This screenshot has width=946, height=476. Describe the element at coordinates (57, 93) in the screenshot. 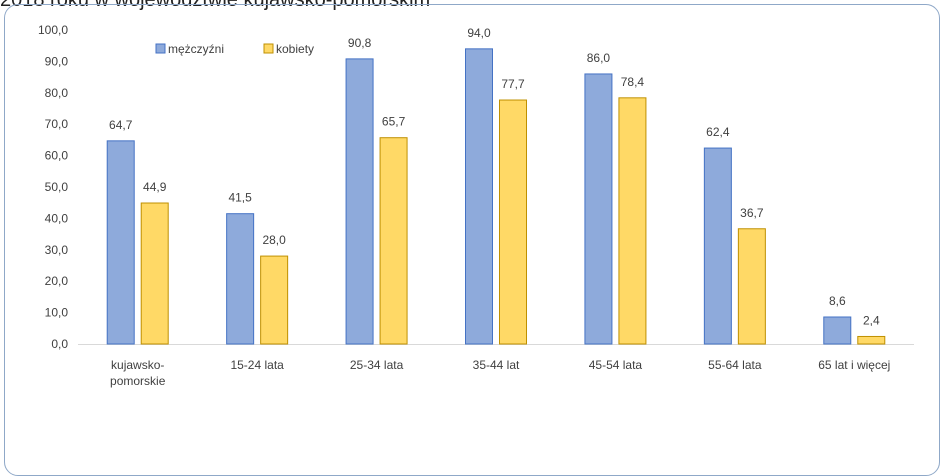

I see `y-tick-label: 80,0` at that location.